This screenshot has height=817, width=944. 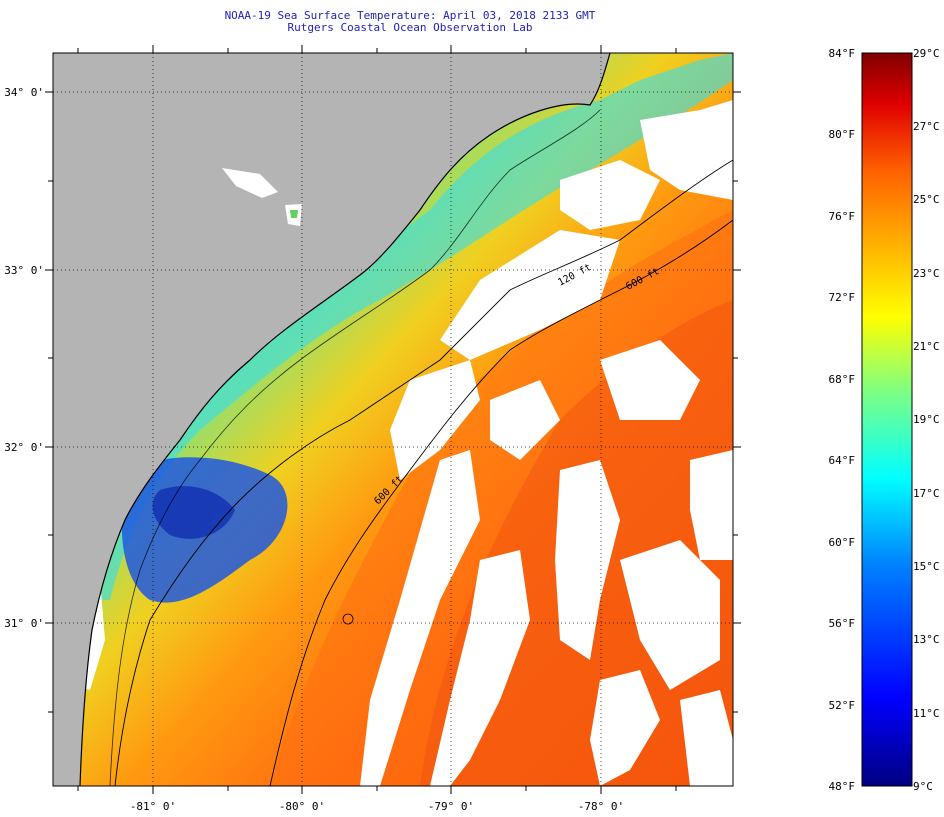 I want to click on lon-label-80: -80° 0', so click(x=302, y=806).